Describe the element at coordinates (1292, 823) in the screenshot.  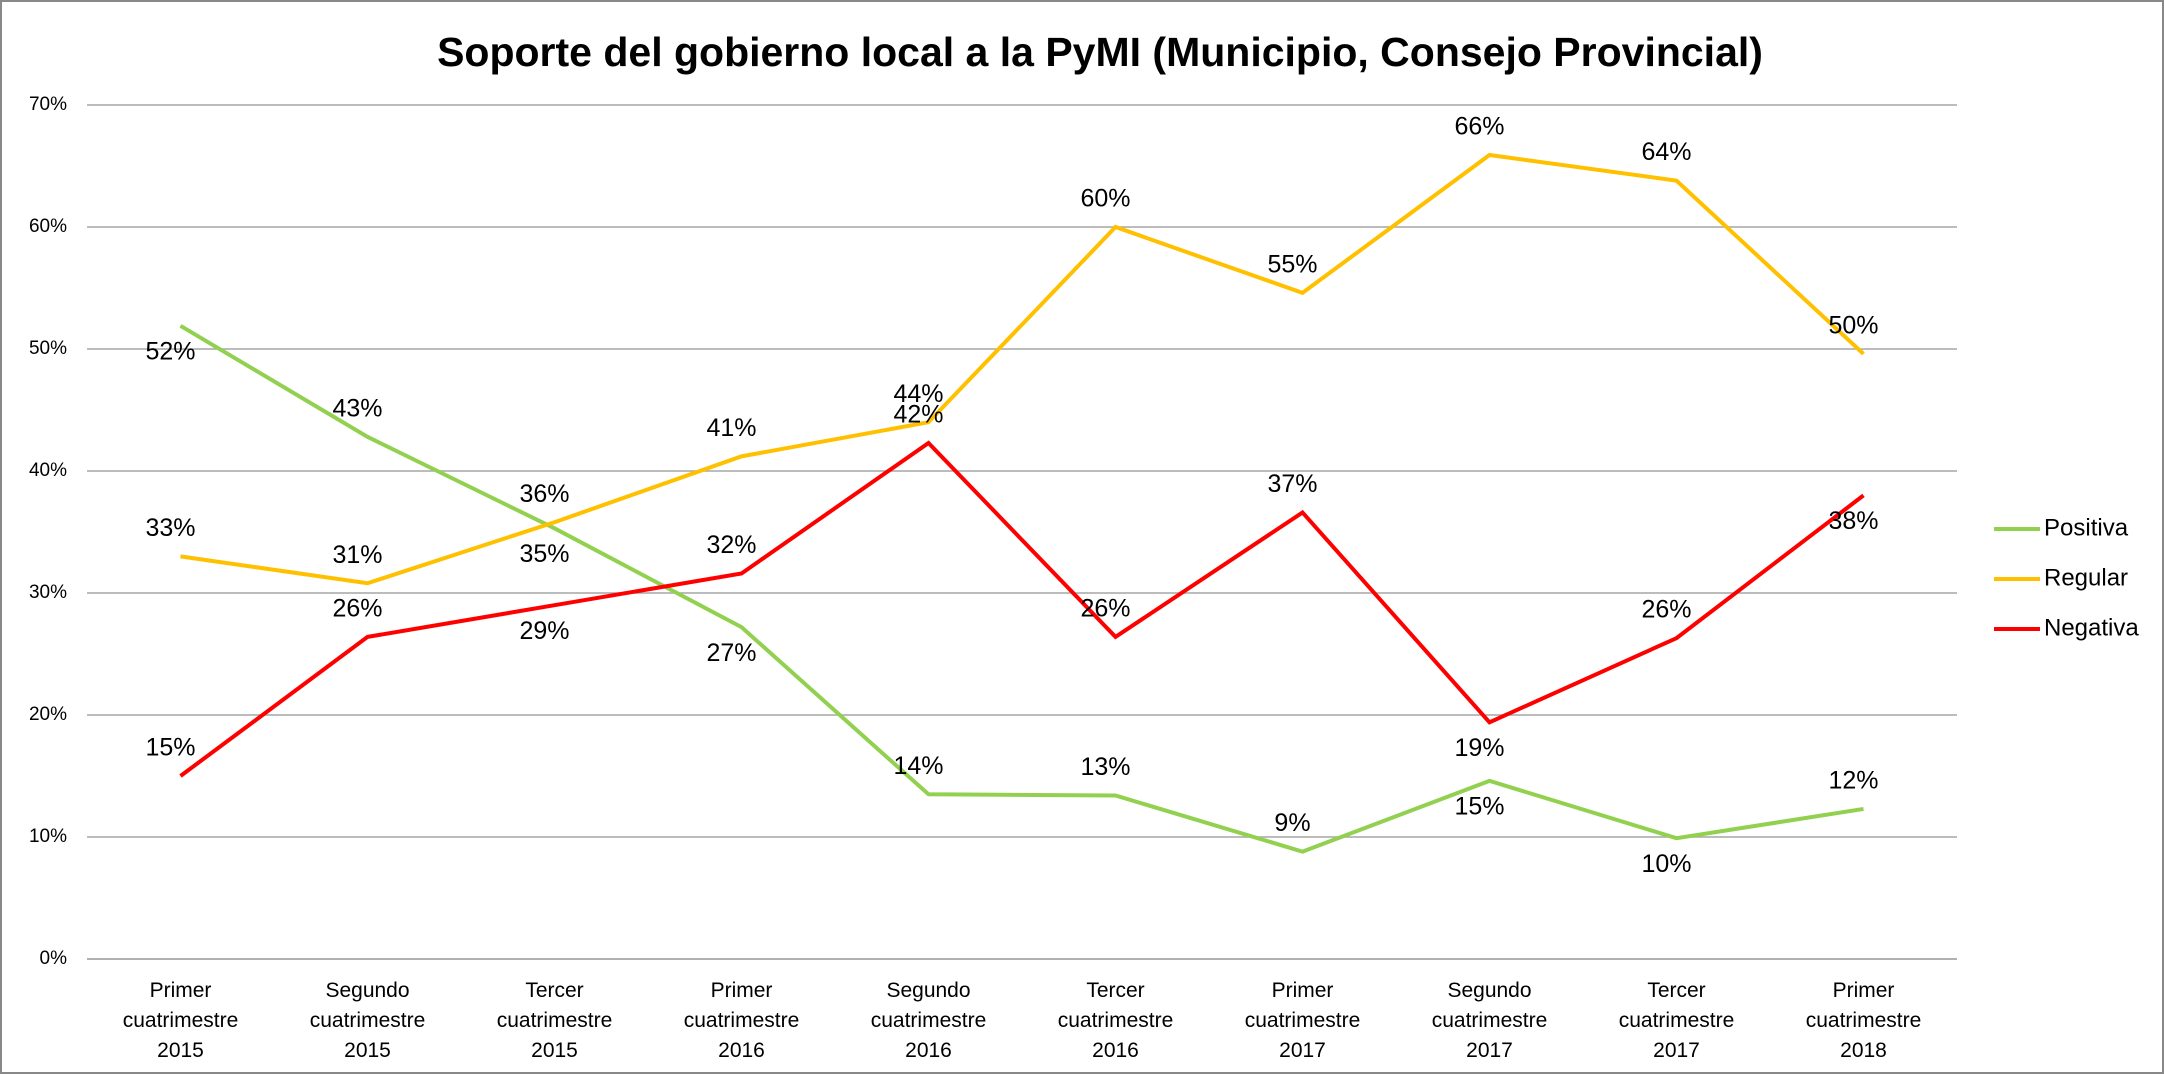
I see `data-label: 9%` at that location.